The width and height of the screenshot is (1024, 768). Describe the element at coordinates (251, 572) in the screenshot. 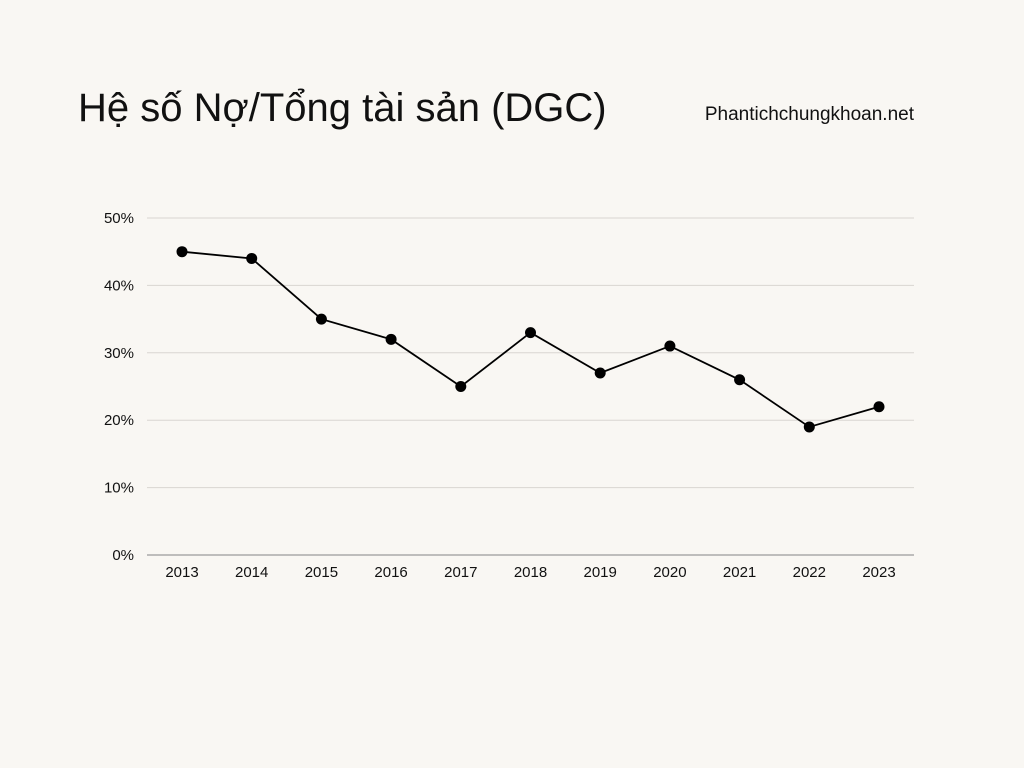

I see `x-tick-label: 2014` at that location.